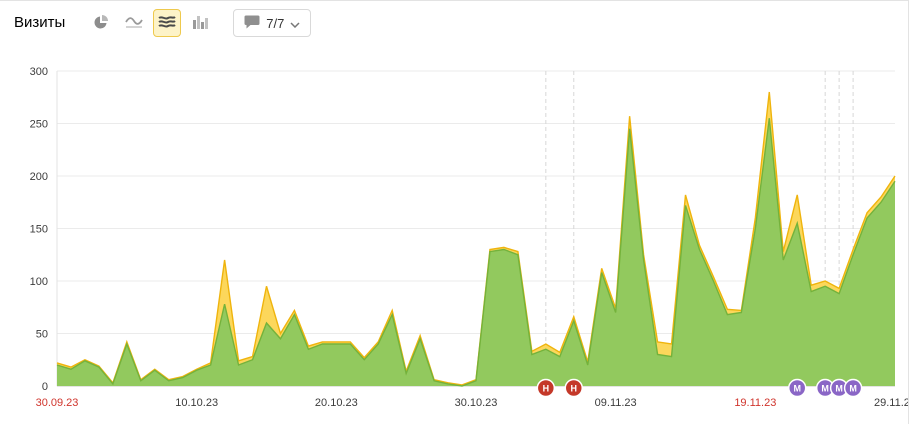 This screenshot has width=909, height=424. I want to click on chevron-down-icon, so click(295, 23).